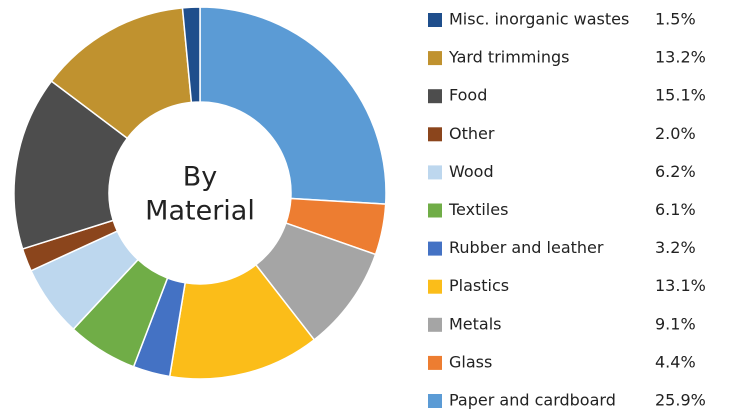 This screenshot has height=415, width=729. I want to click on value-label: 15.1%, so click(680, 95).